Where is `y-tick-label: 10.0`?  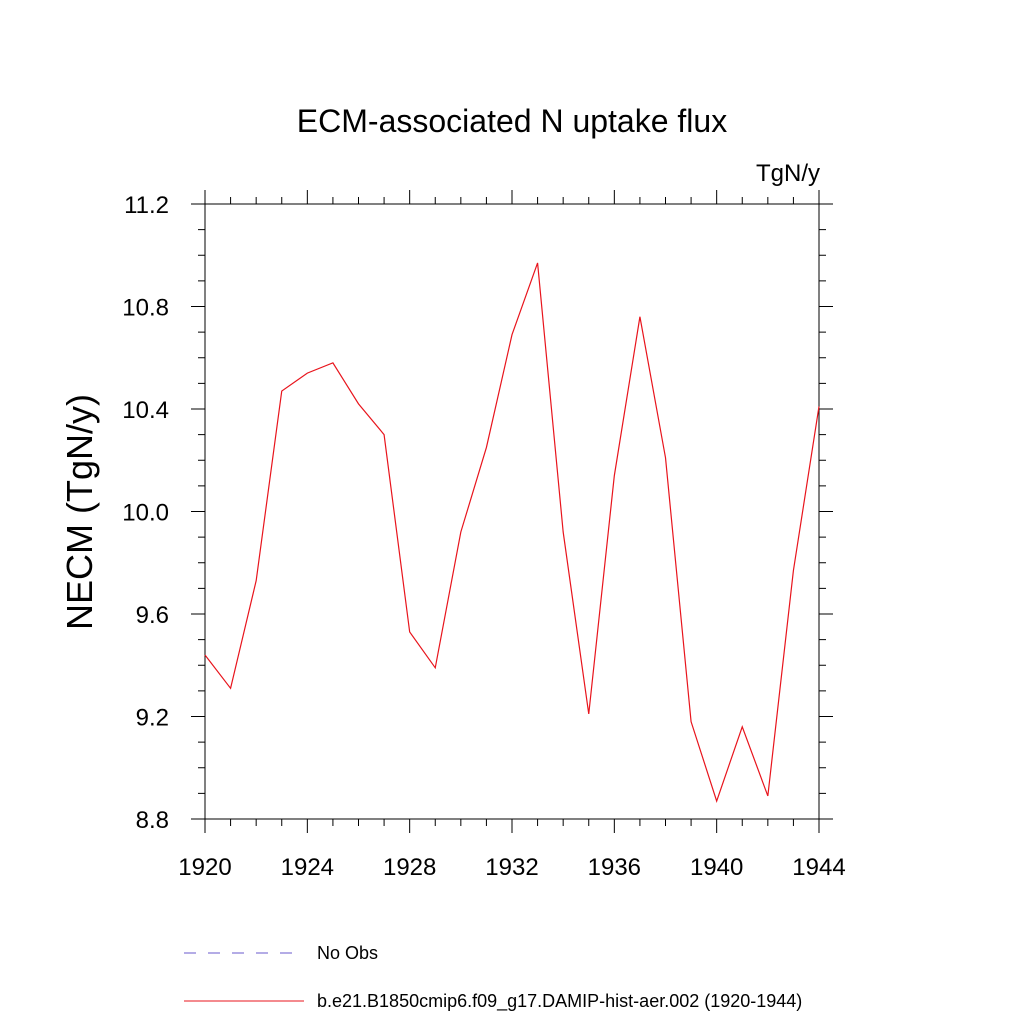
y-tick-label: 10.0 is located at coordinates (145, 513).